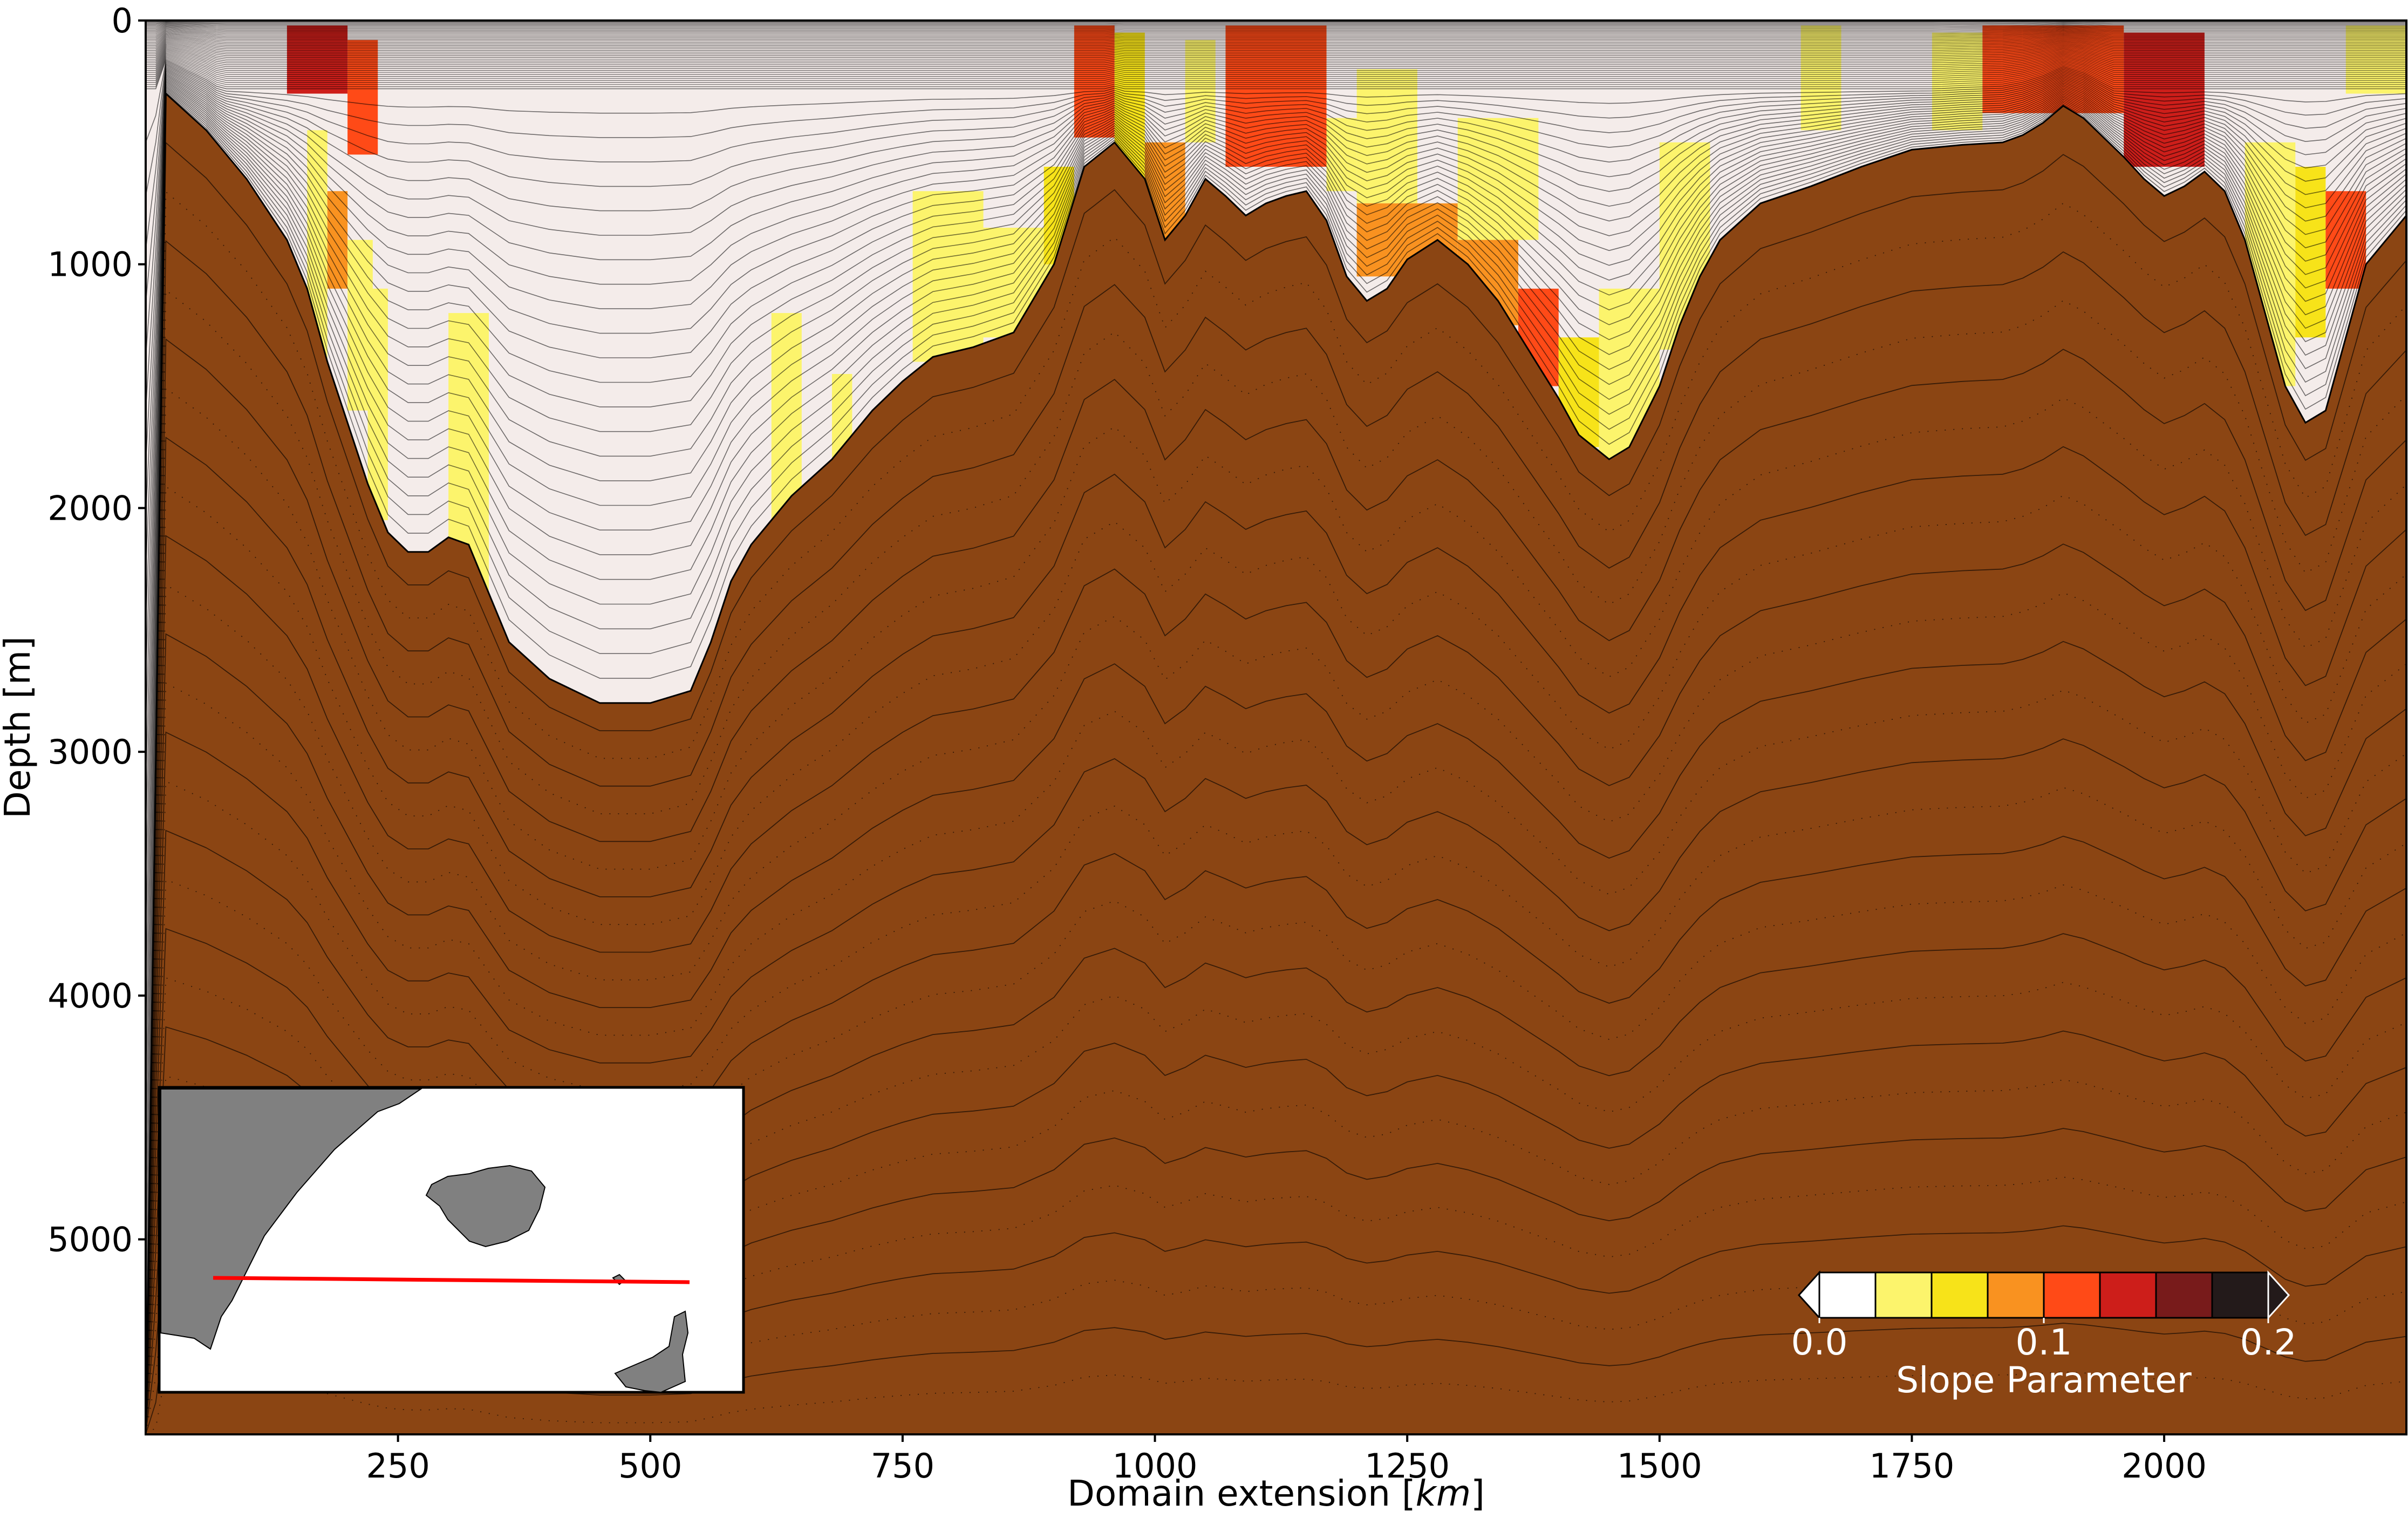 This screenshot has width=2408, height=1518. What do you see at coordinates (2044, 1380) in the screenshot?
I see `colorbar-label: Slope Parameter` at bounding box center [2044, 1380].